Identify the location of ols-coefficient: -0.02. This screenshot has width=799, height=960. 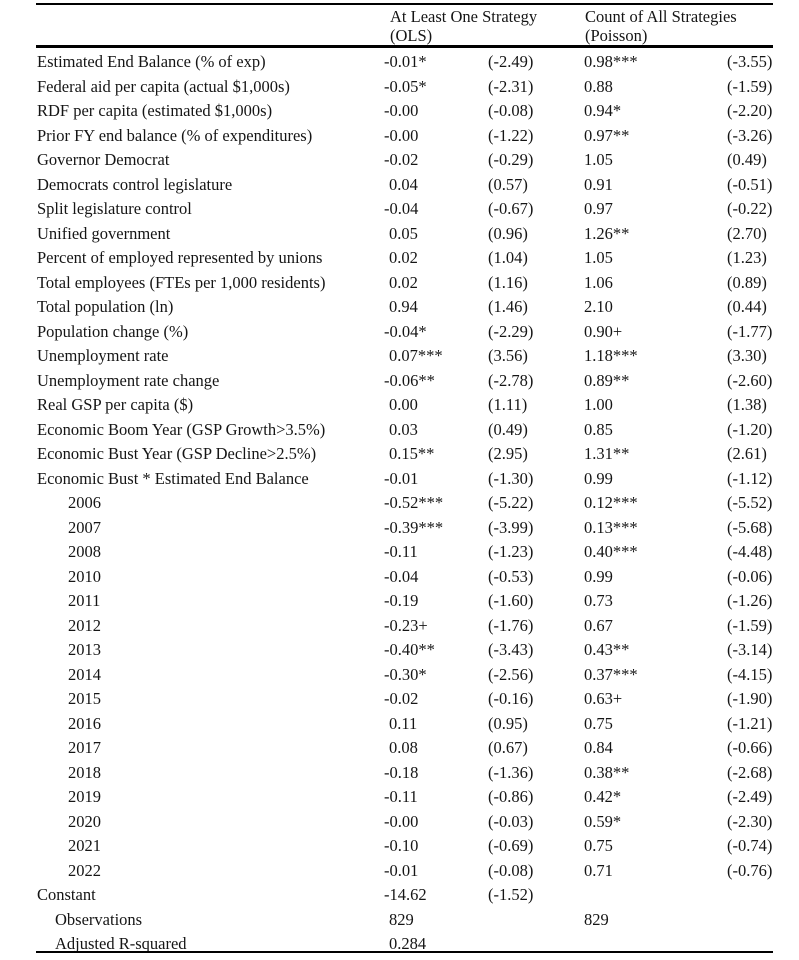
(401, 159).